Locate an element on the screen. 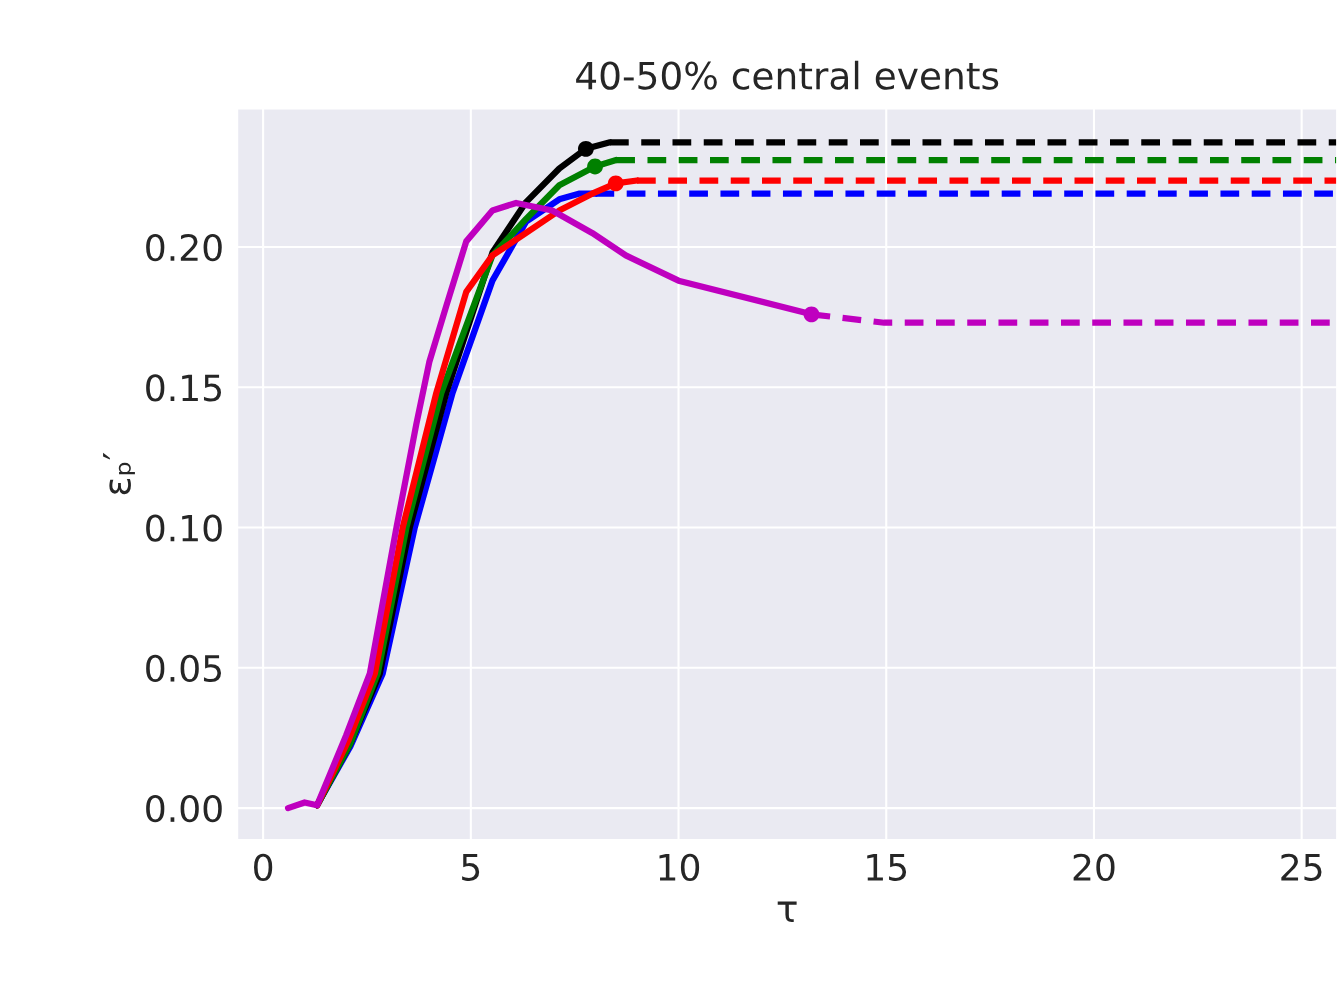  y-tick-label: 0.05 is located at coordinates (184, 668).